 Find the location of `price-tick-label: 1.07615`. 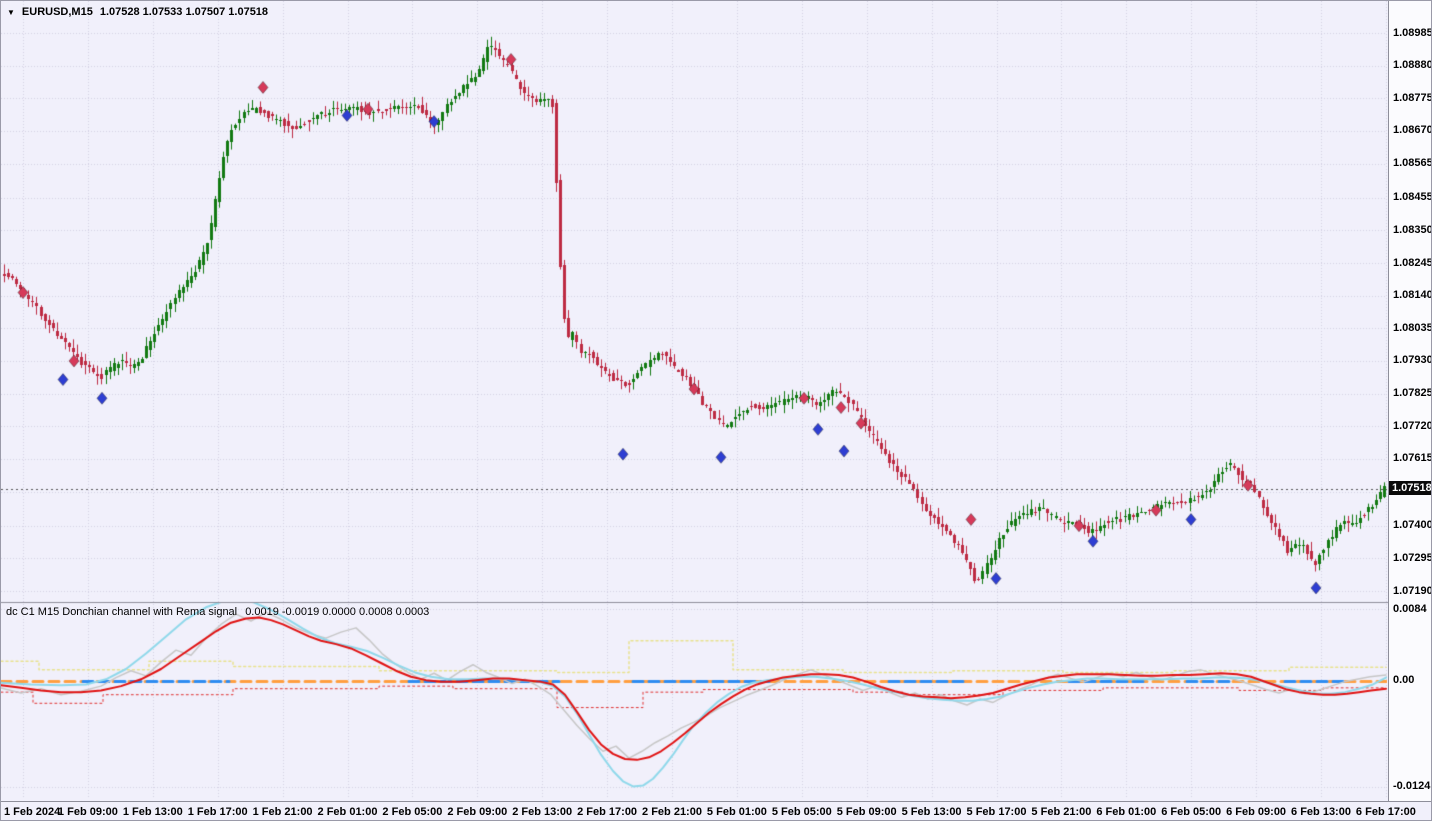

price-tick-label: 1.07615 is located at coordinates (1412, 458).